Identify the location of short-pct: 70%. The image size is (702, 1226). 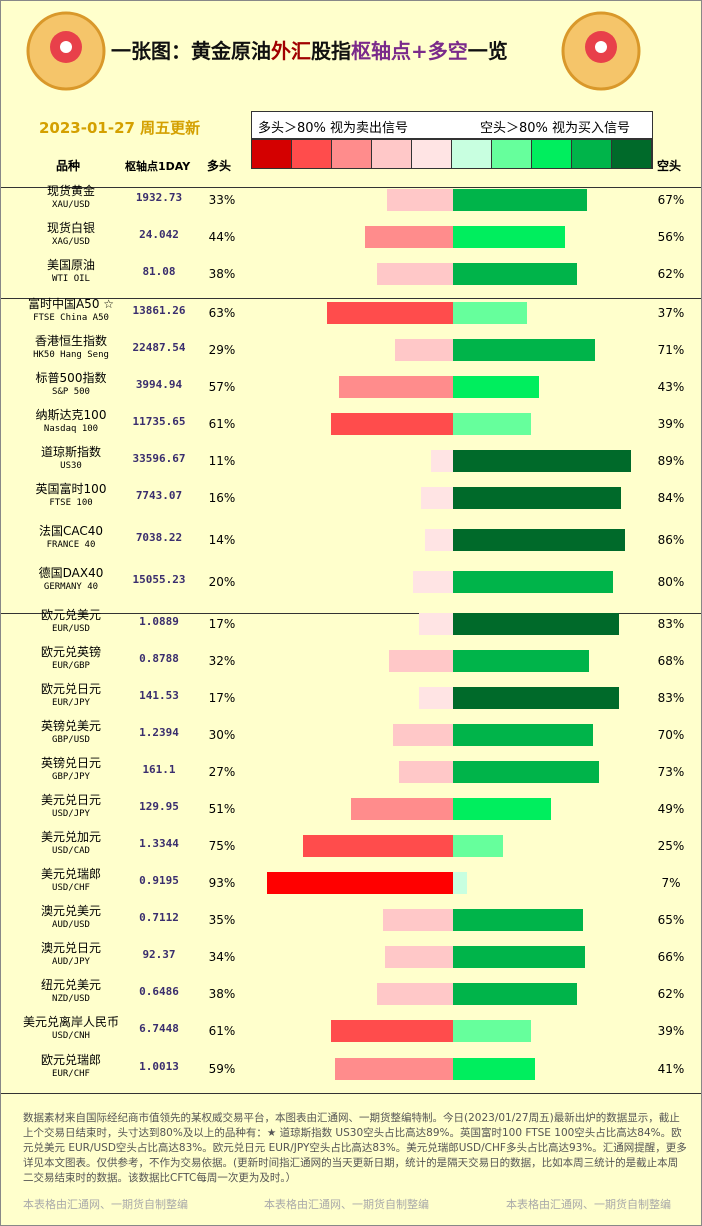
(671, 735).